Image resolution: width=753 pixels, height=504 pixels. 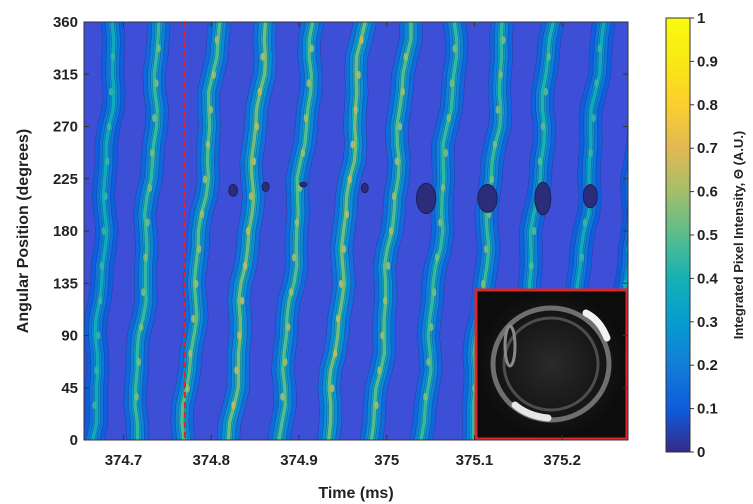 What do you see at coordinates (65, 179) in the screenshot?
I see `y-tick-label: 225` at bounding box center [65, 179].